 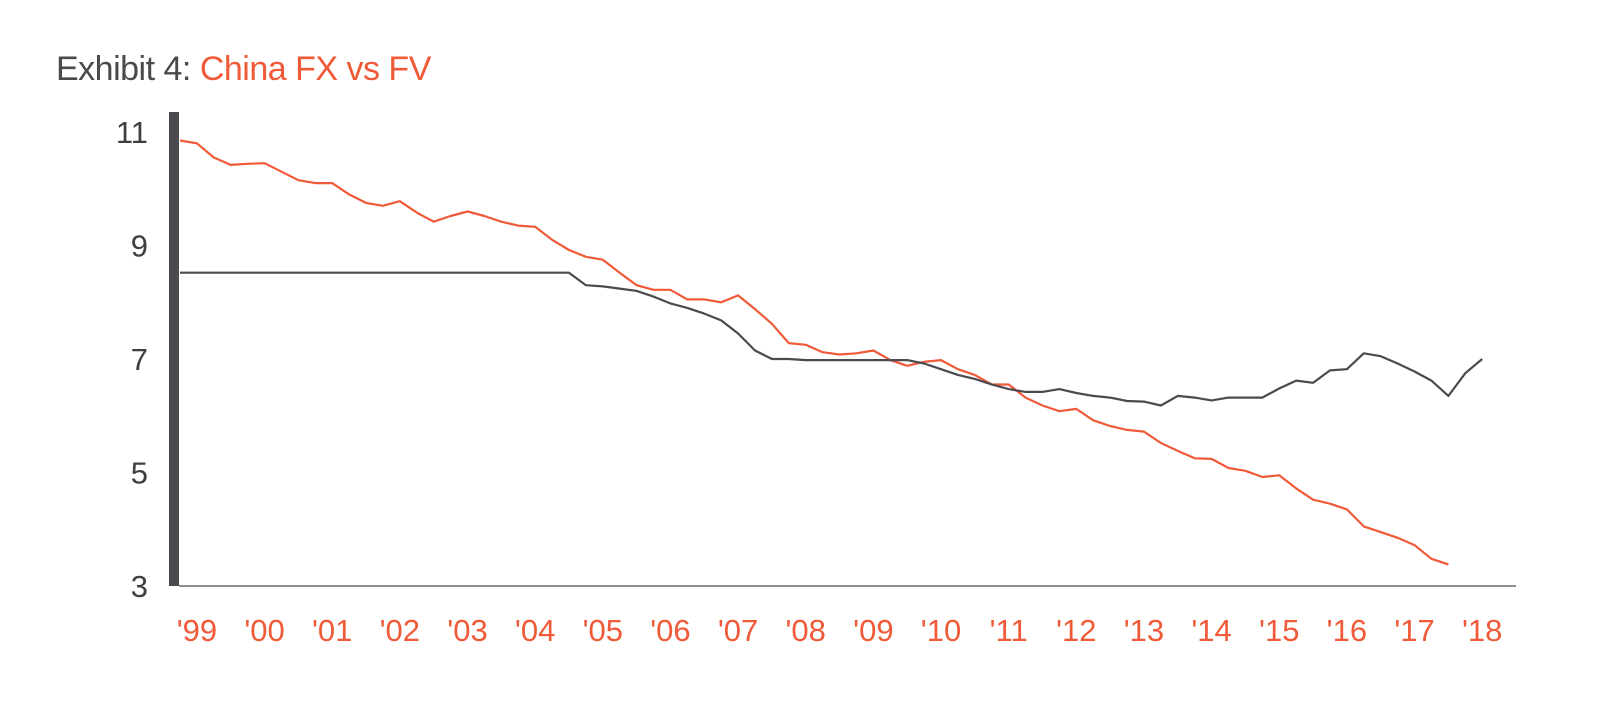 I want to click on x-tick-label: '04, so click(x=535, y=630).